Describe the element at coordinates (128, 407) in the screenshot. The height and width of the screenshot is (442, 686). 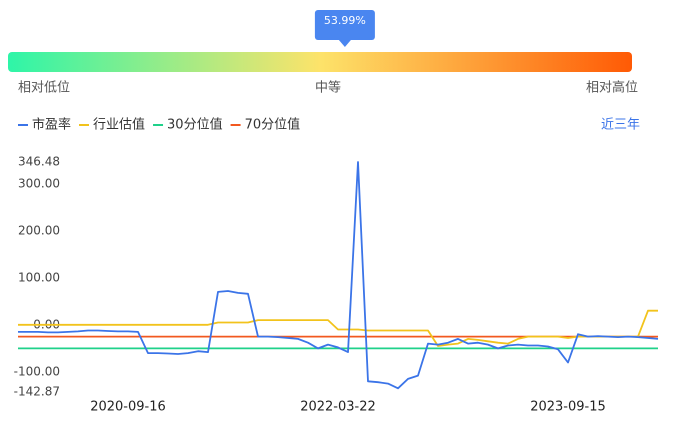
I see `x-tick-label: 2020-09-16` at that location.